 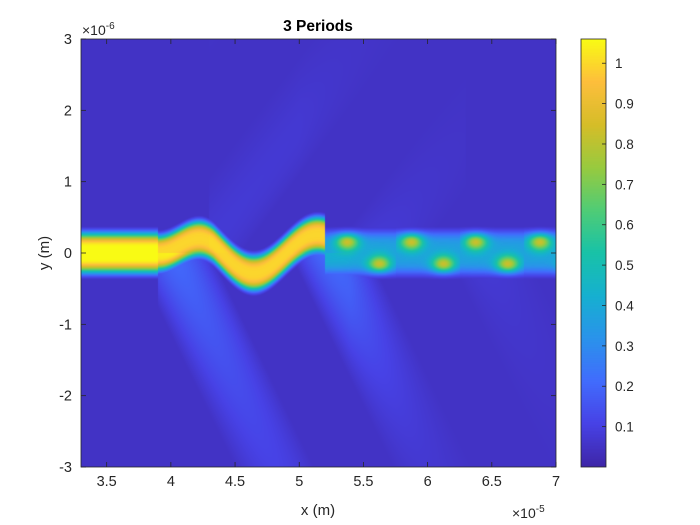 I want to click on colorbar-frame, so click(x=593, y=253).